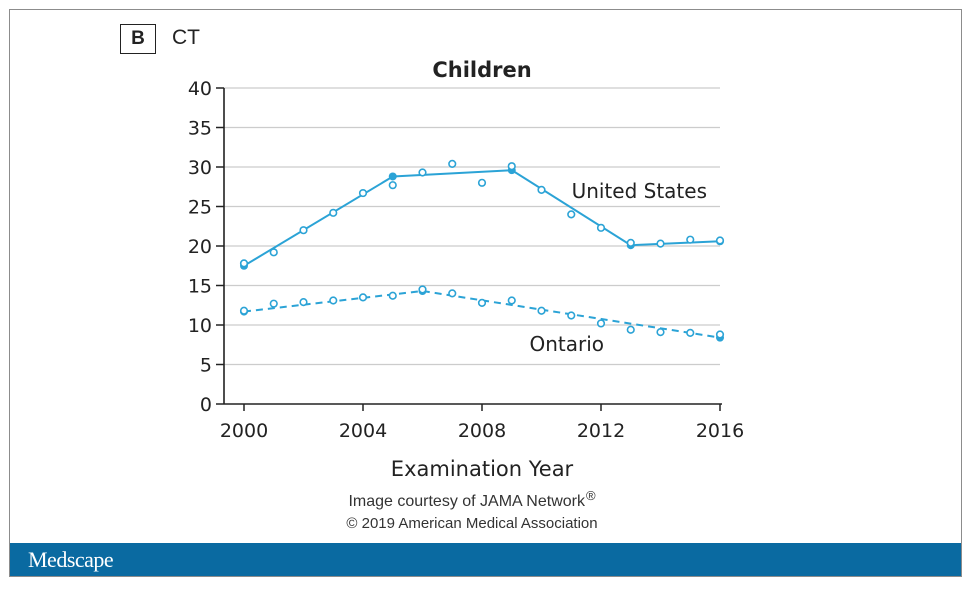 The image size is (972, 593). Describe the element at coordinates (363, 431) in the screenshot. I see `x-tick-label: 2004` at that location.